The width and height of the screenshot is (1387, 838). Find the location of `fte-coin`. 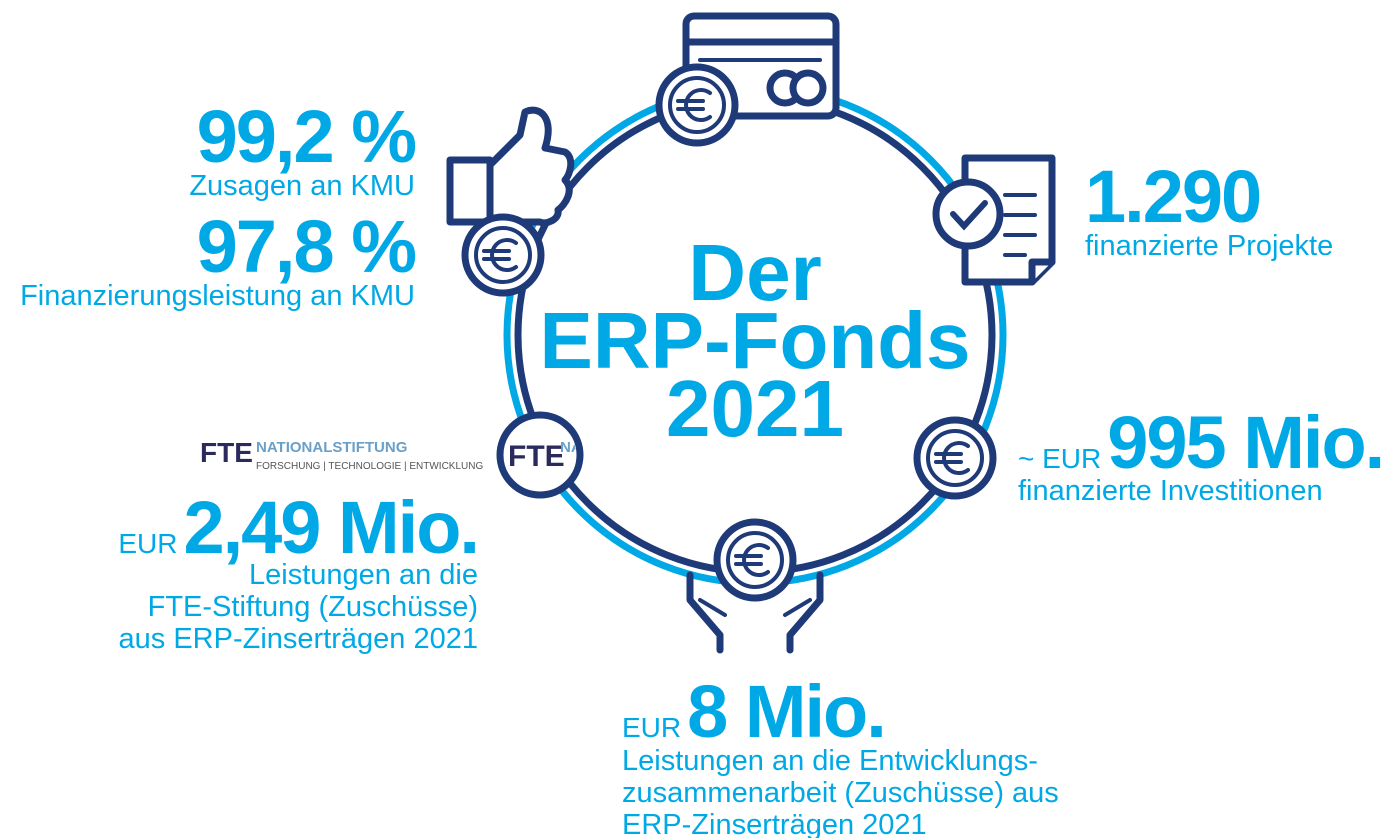

fte-coin is located at coordinates (540, 455).